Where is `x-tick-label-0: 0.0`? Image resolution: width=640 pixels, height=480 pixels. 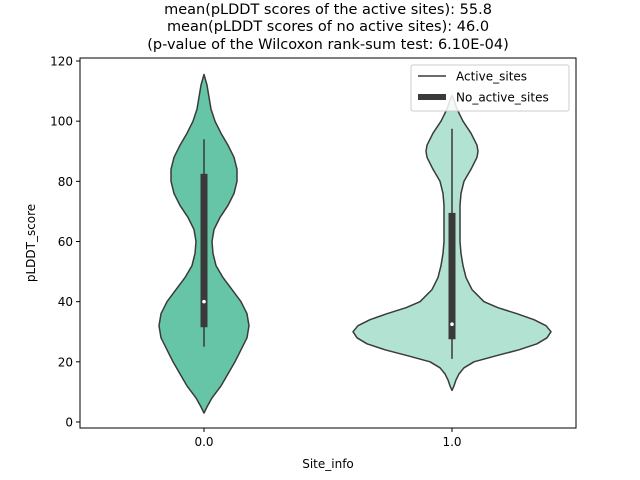
x-tick-label-0: 0.0 is located at coordinates (203, 442).